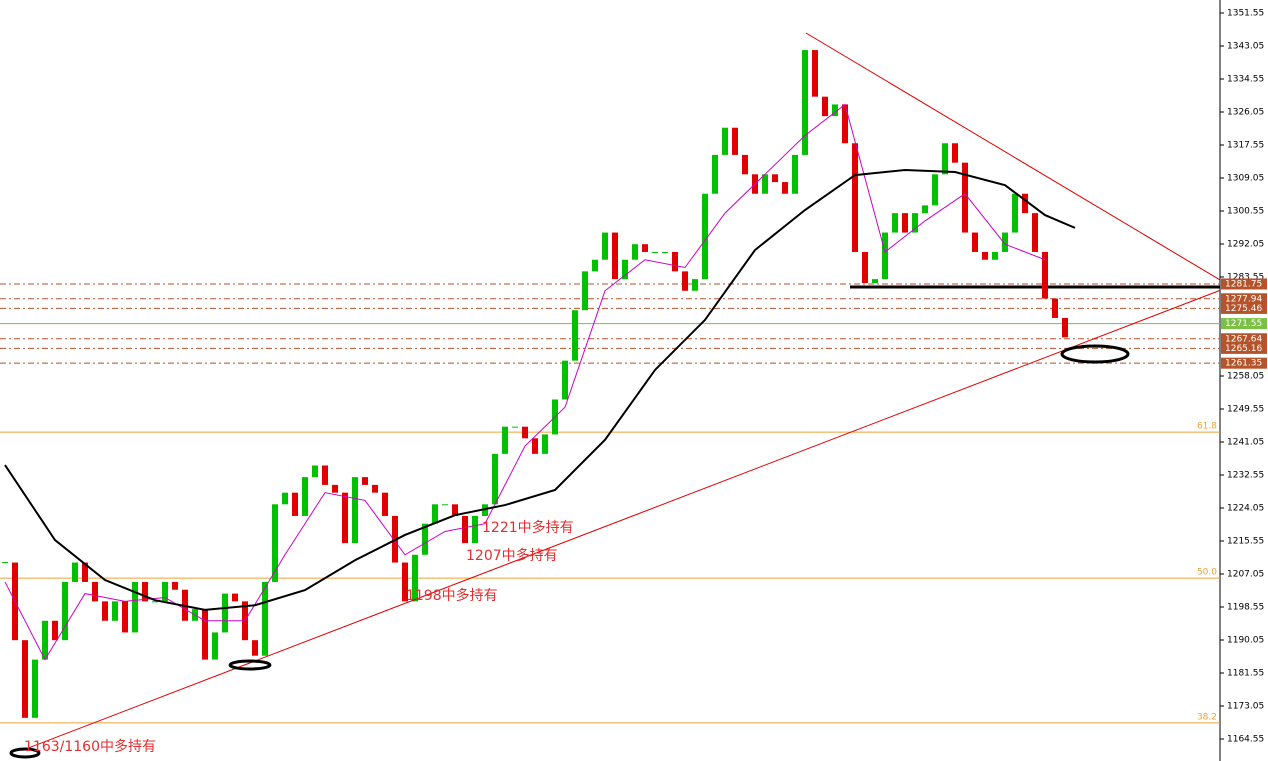 This screenshot has width=1268, height=761. I want to click on y-tick-label: 1309.05, so click(1245, 179).